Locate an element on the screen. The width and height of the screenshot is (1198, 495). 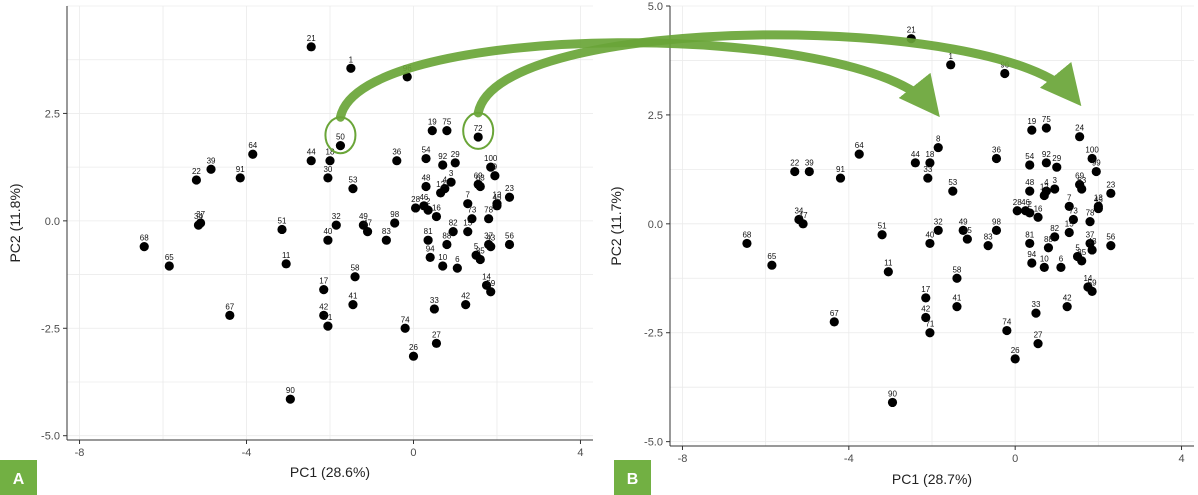
data-point-label: 37 is located at coordinates (488, 235).